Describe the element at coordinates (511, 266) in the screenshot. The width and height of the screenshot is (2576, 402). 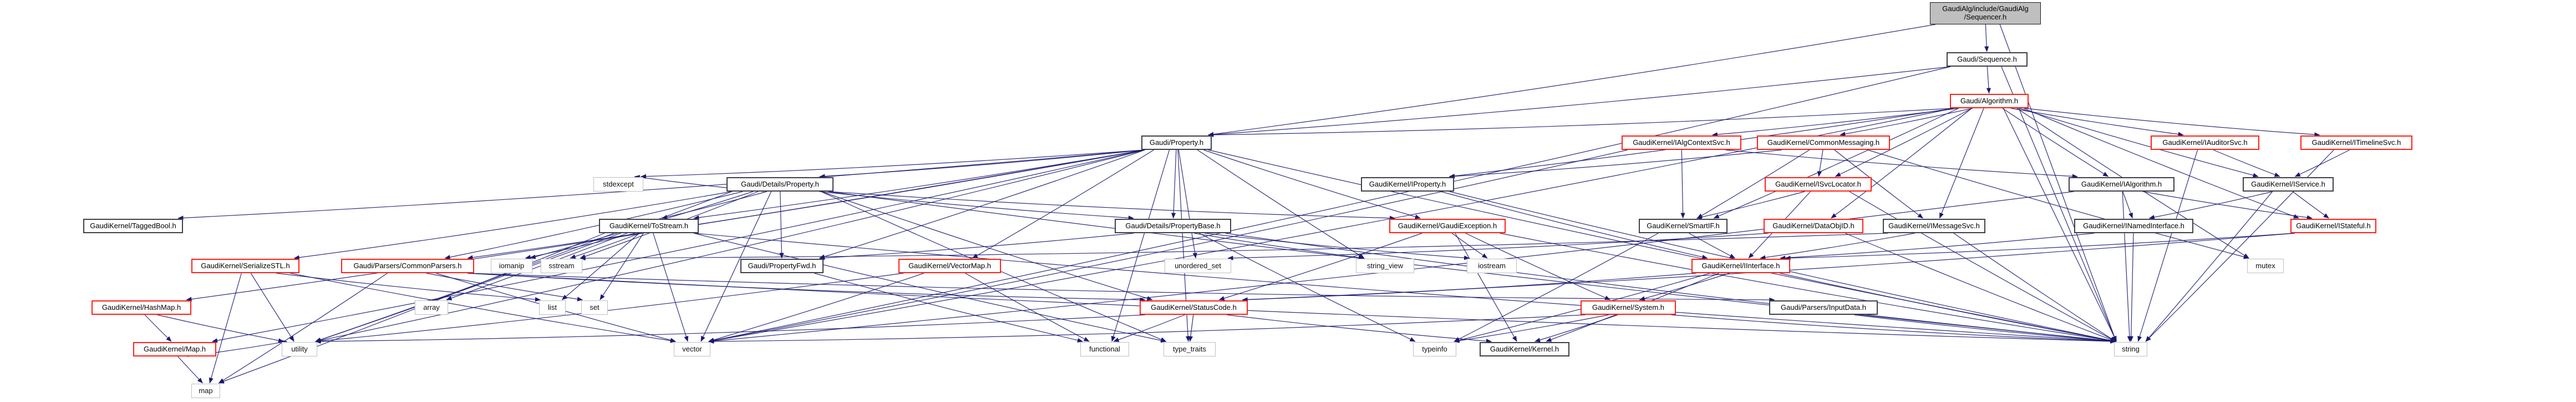
I see `graph-node-iomanip: iomanip` at that location.